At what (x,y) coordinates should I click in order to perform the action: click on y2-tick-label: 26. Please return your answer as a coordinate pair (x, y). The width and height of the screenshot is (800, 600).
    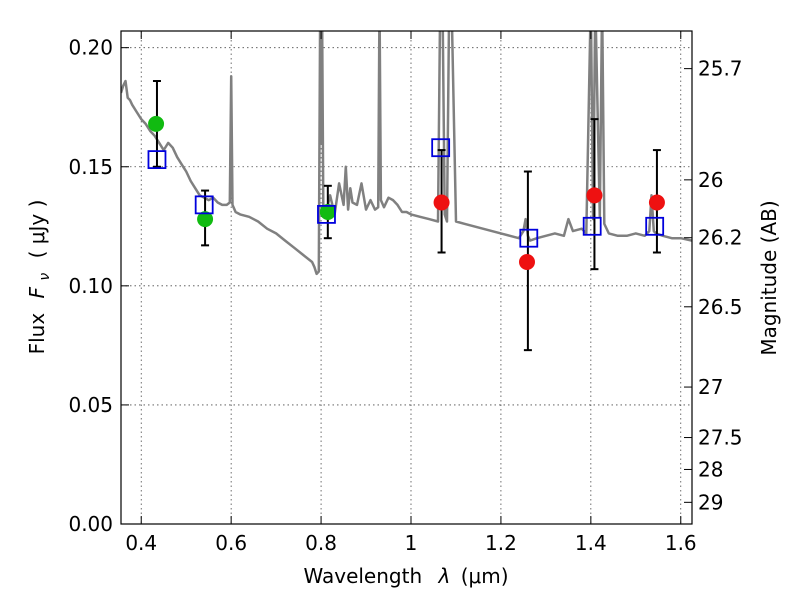
    Looking at the image, I should click on (710, 180).